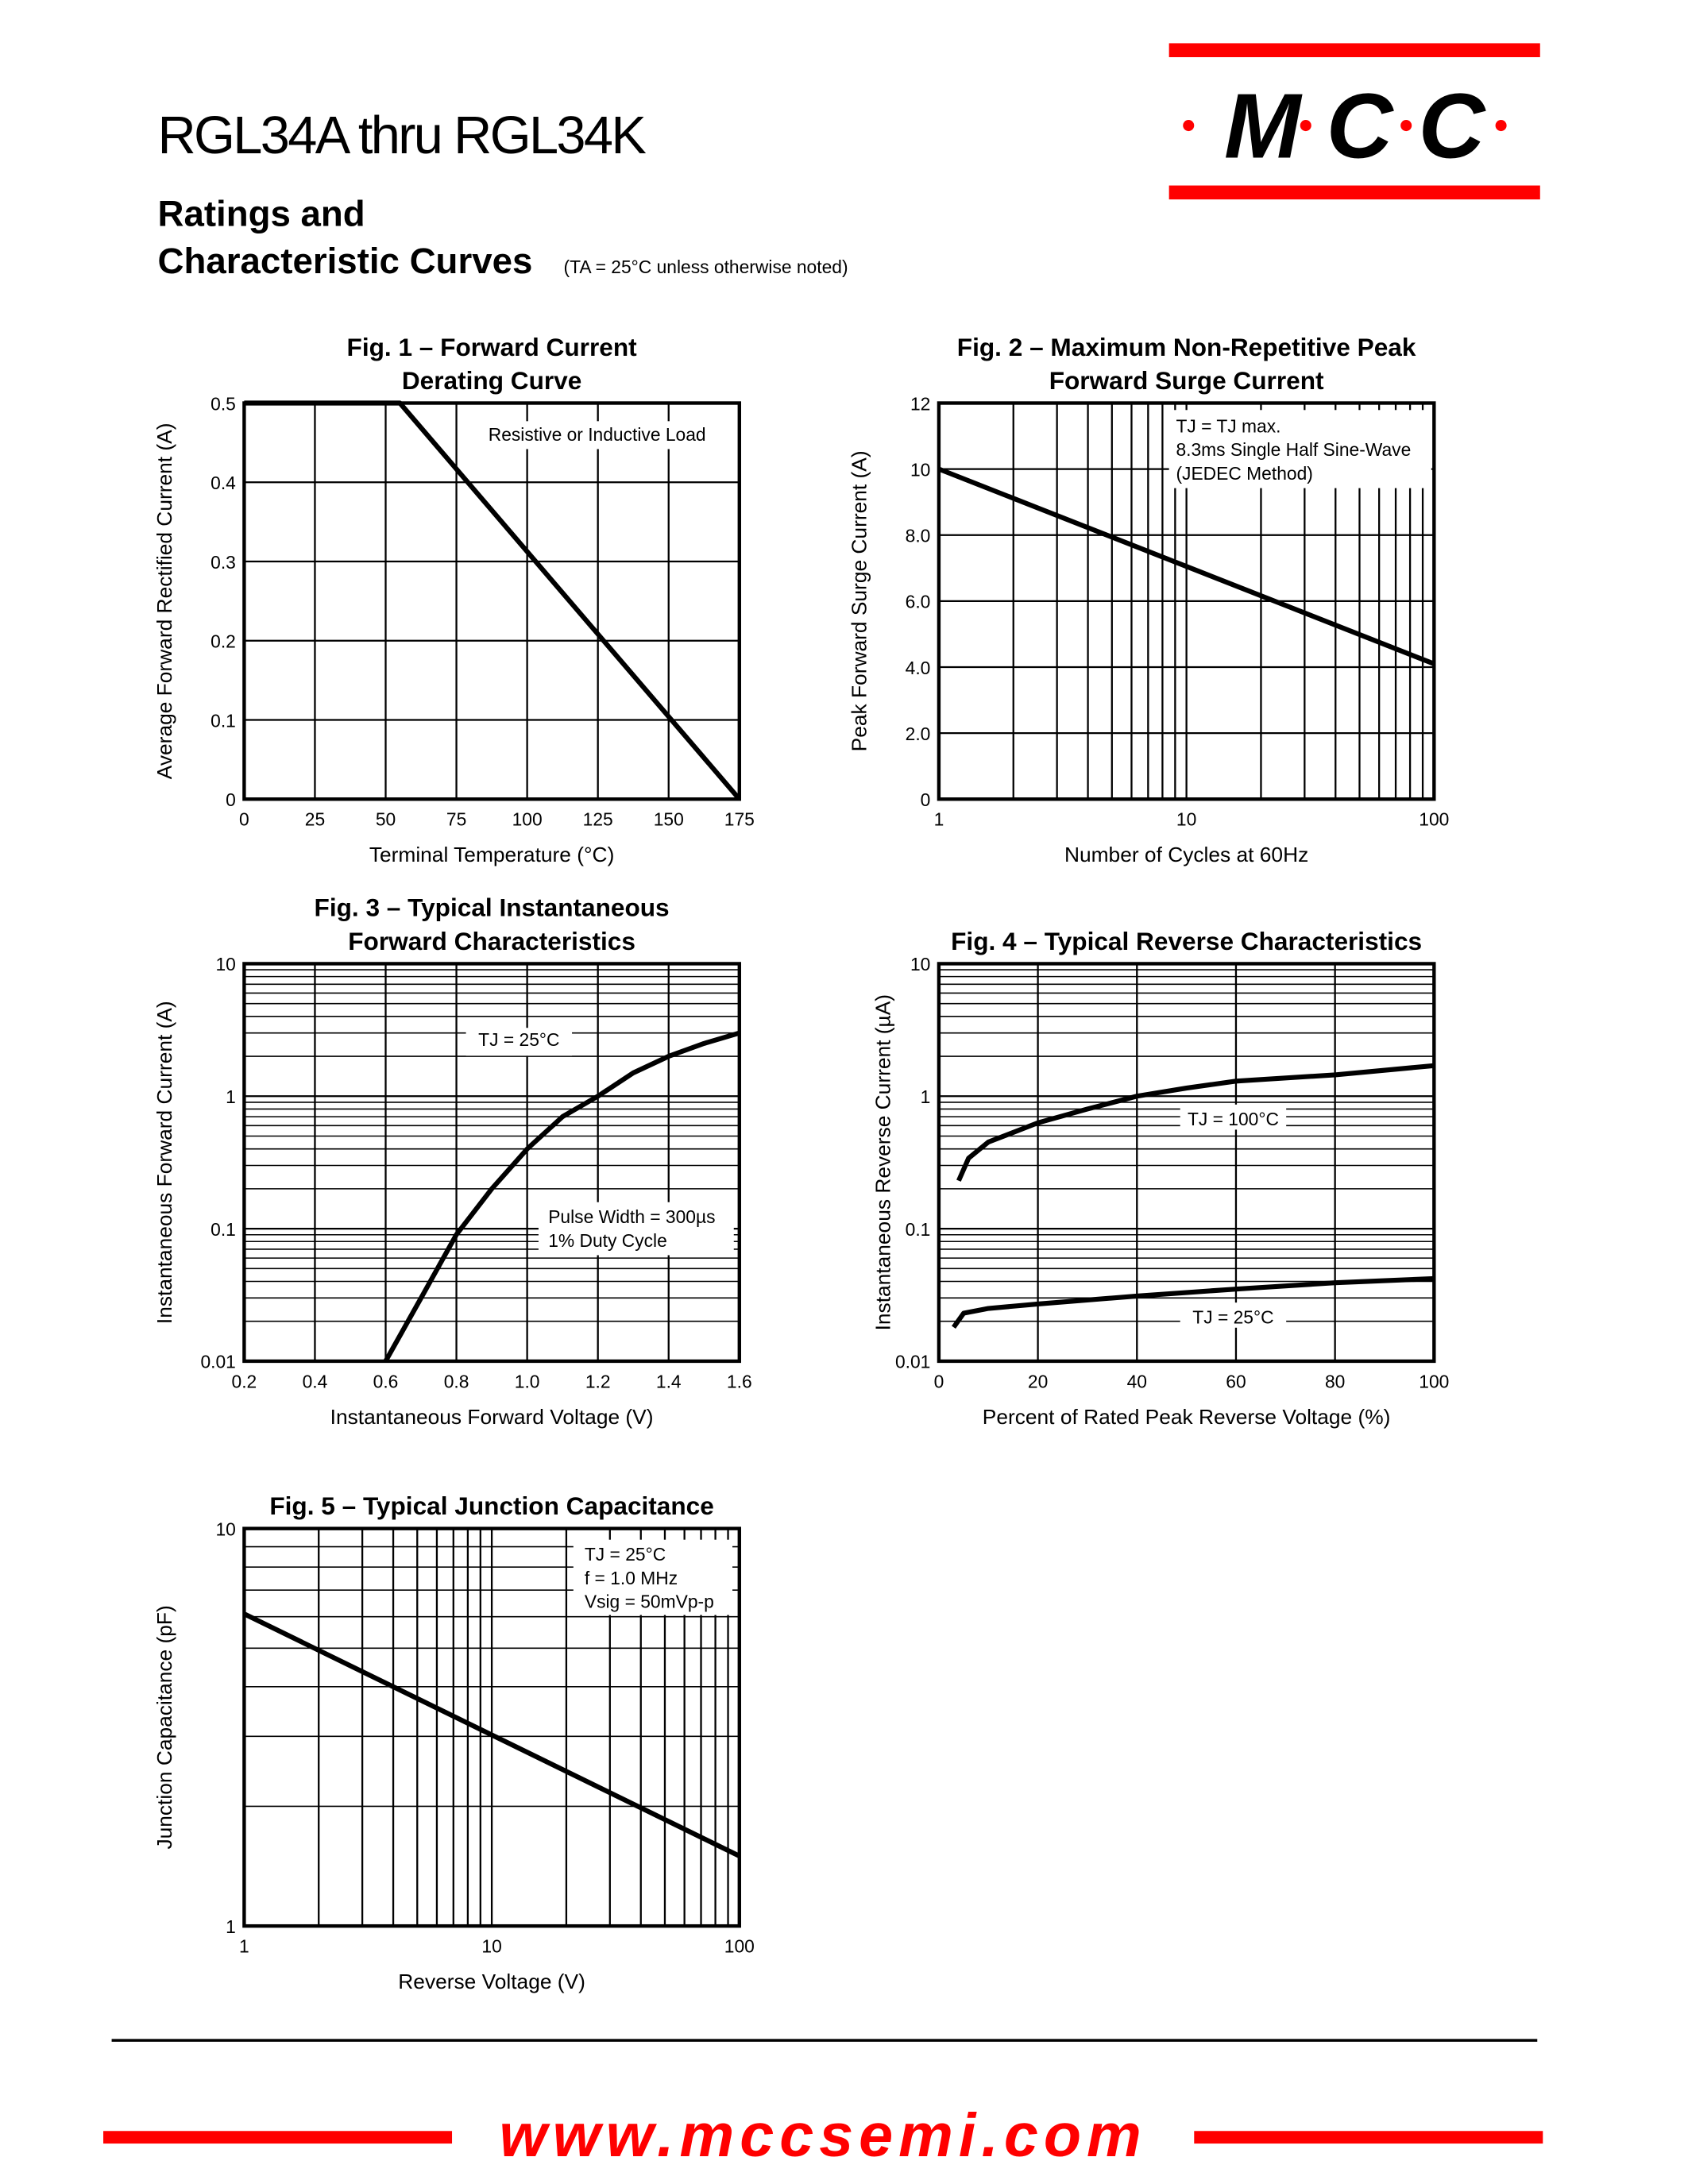 The image size is (1688, 2184). Describe the element at coordinates (403, 135) in the screenshot. I see `part-range-title: RGL34A thru RGL34K` at that location.